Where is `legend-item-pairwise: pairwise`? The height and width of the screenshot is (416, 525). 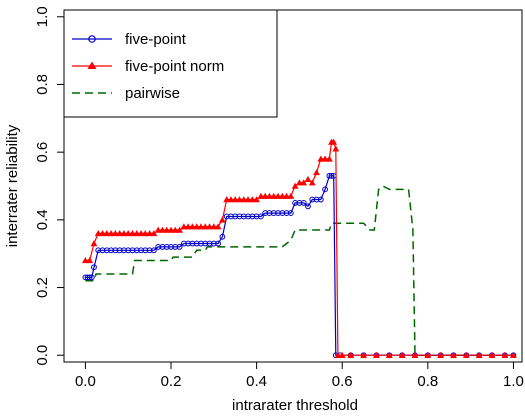
legend-item-pairwise: pairwise is located at coordinates (126, 93).